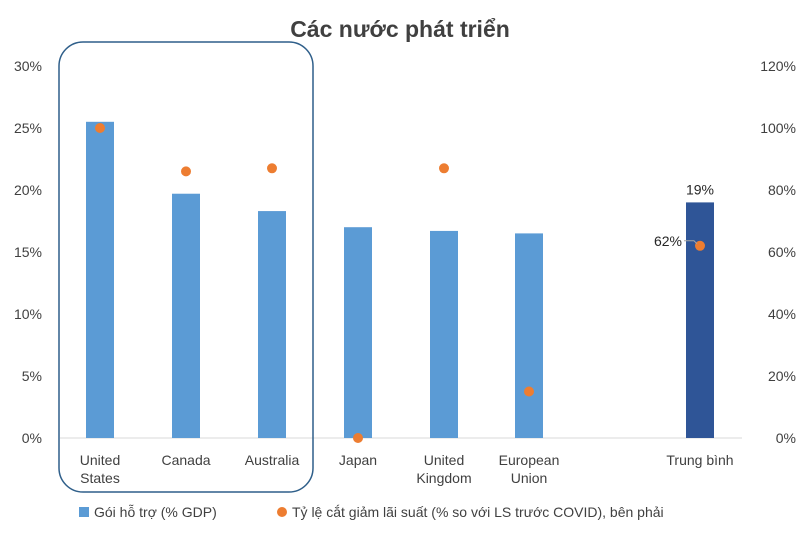 Image resolution: width=800 pixels, height=533 pixels. Describe the element at coordinates (358, 460) in the screenshot. I see `category-label: Japan` at that location.